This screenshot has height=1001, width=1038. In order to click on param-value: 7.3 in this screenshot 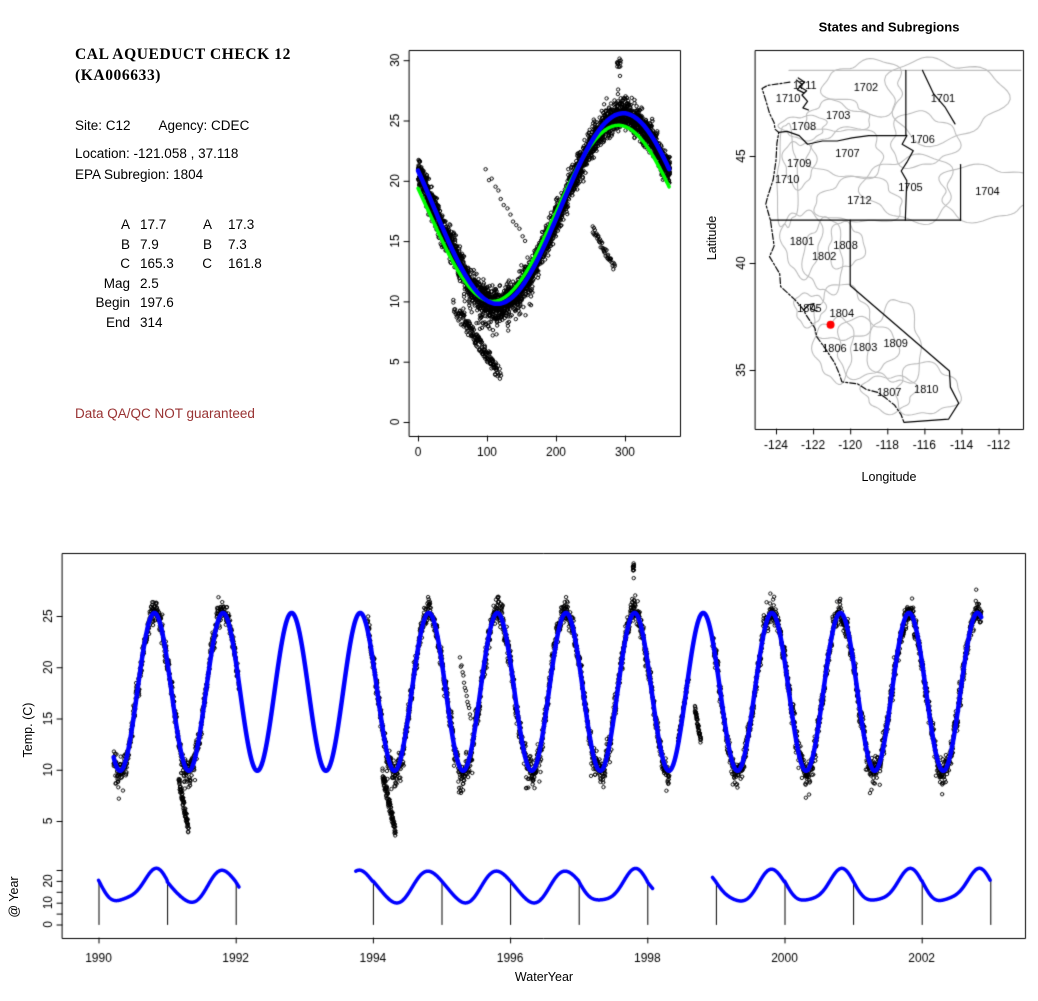, I will do `click(237, 244)`.